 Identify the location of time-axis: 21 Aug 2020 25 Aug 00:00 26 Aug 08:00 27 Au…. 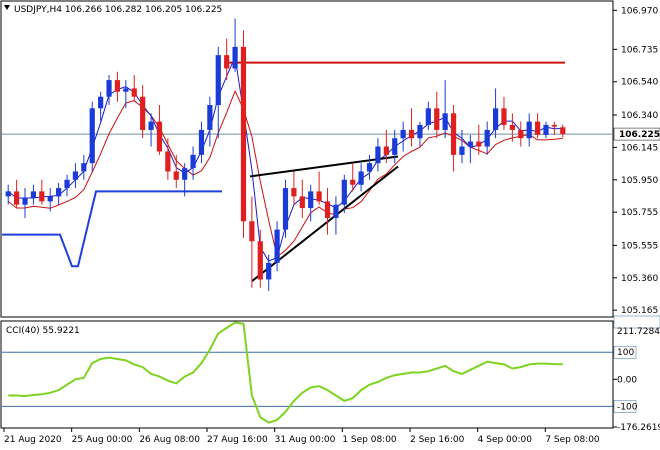
(301, 436).